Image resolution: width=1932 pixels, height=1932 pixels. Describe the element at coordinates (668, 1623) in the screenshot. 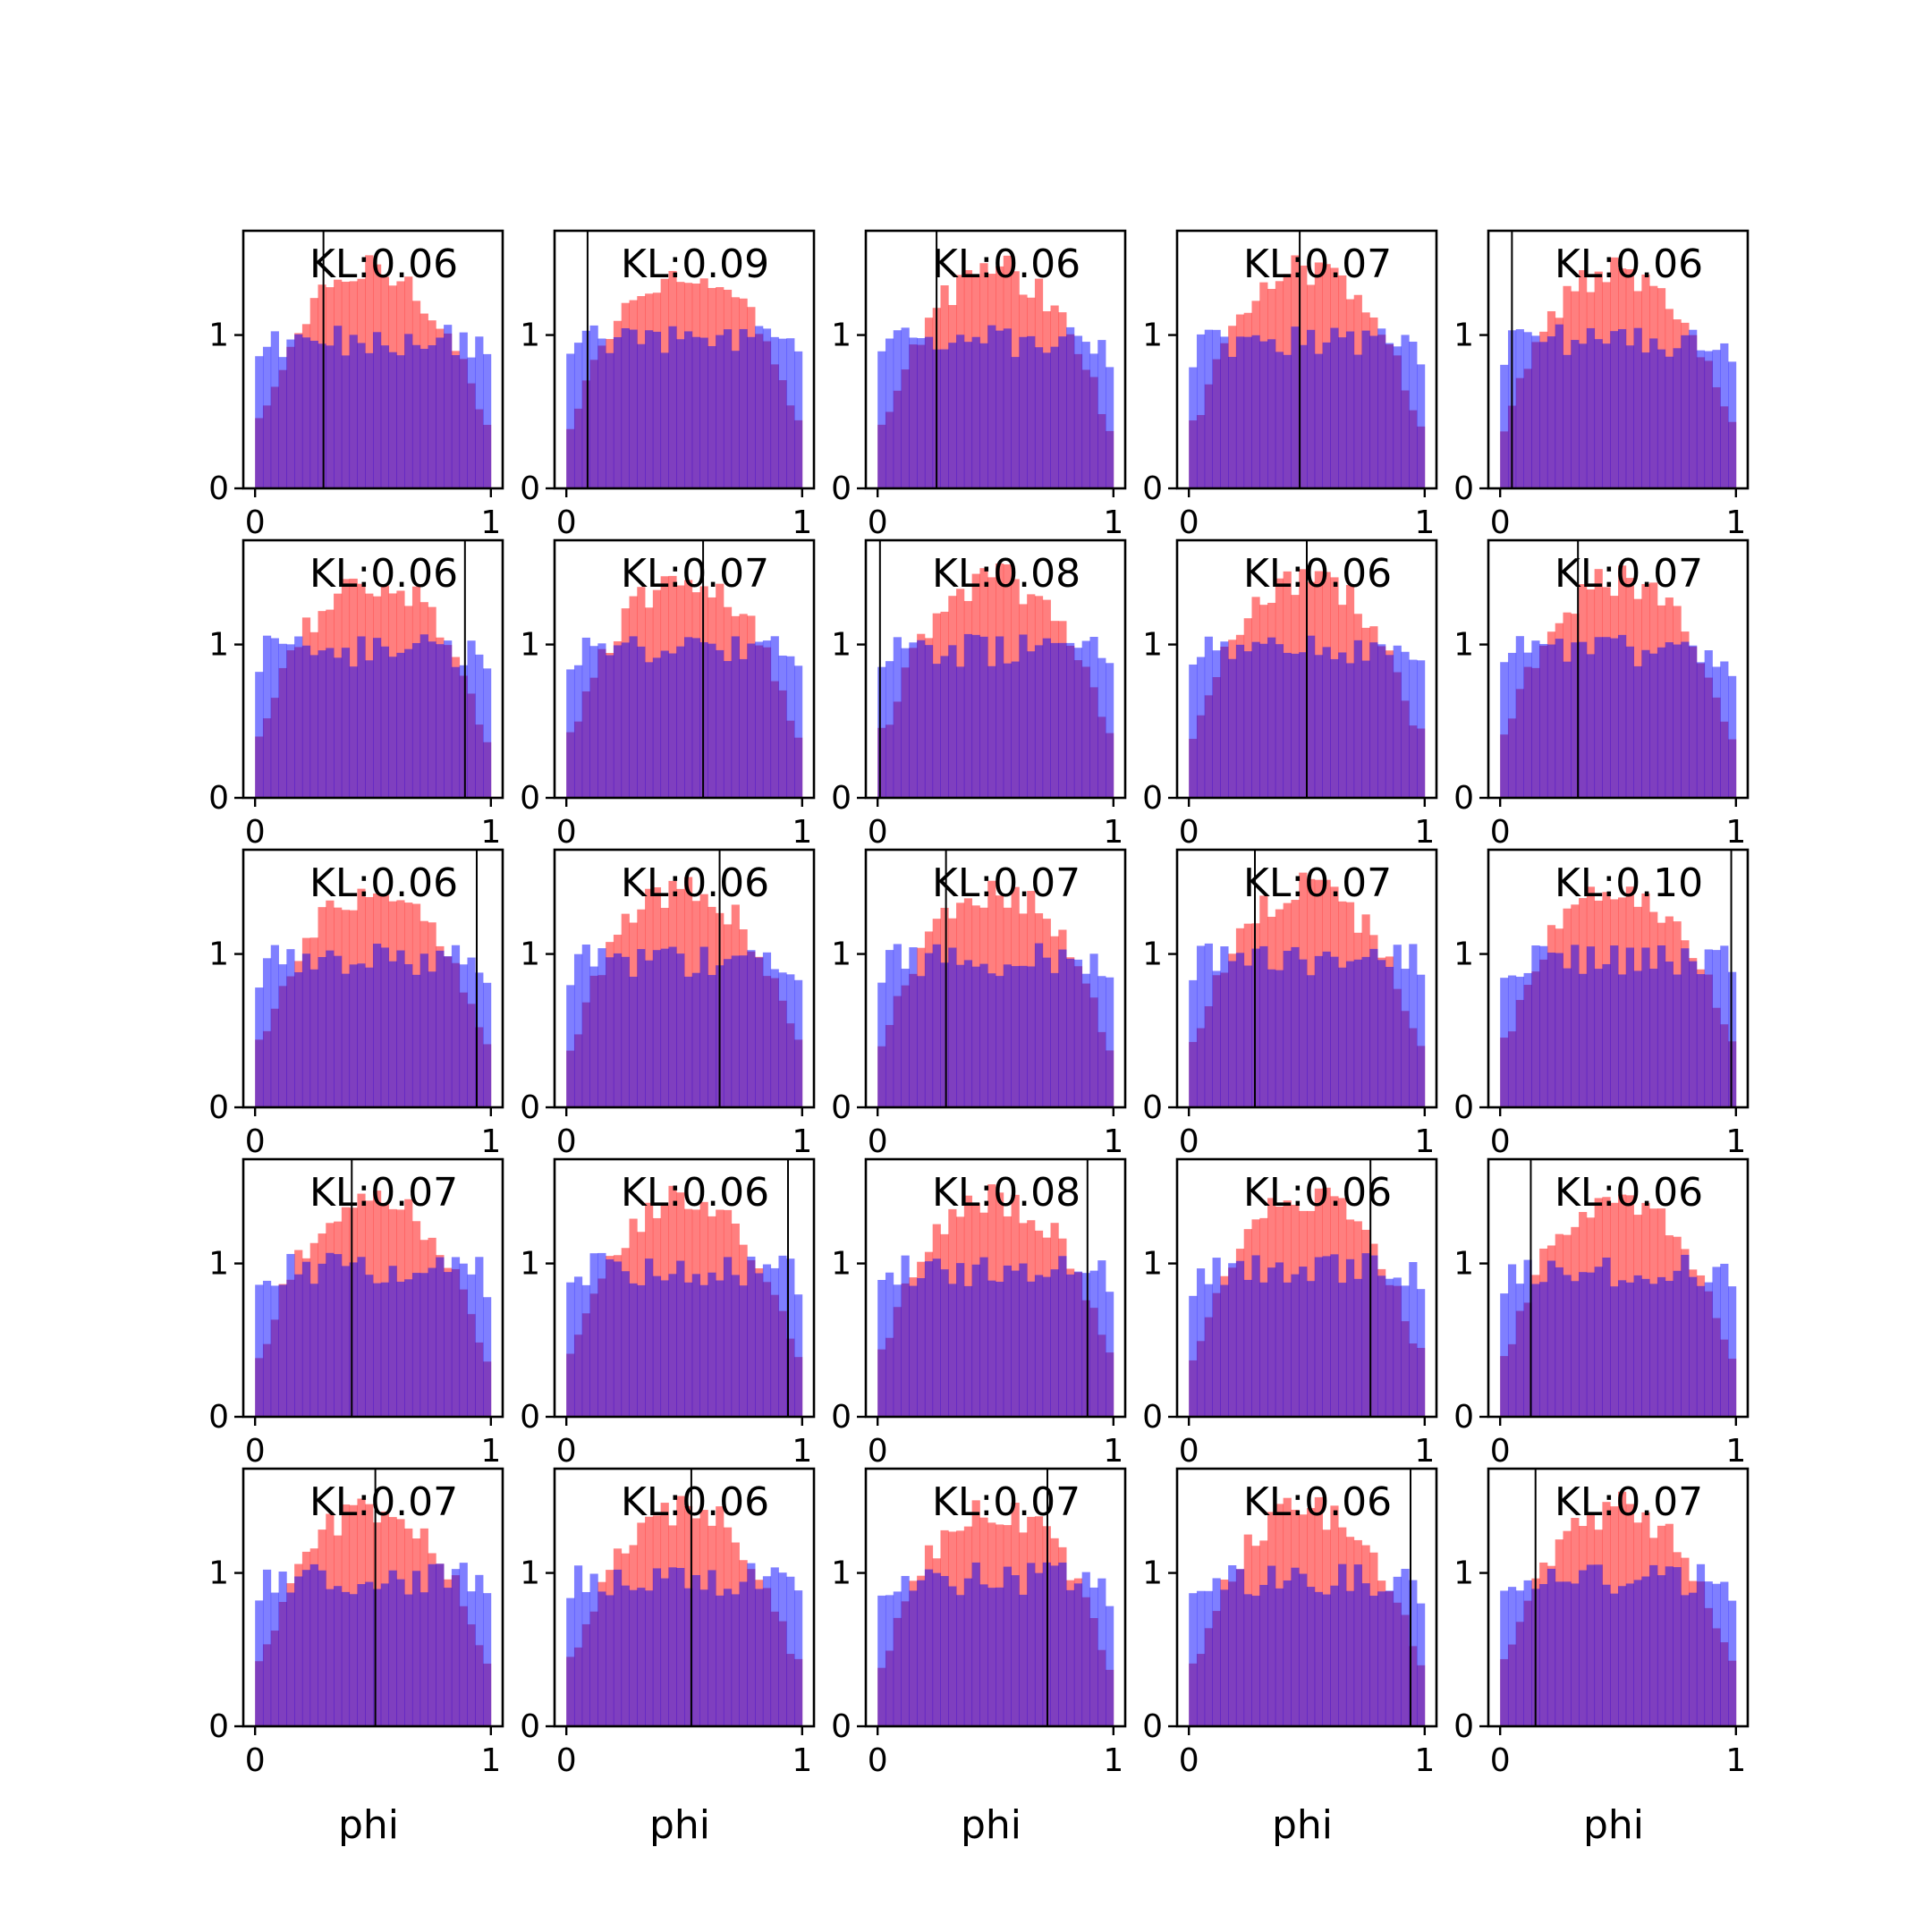

I see `panel-22: 0 1 0 1 KL:0.06` at that location.